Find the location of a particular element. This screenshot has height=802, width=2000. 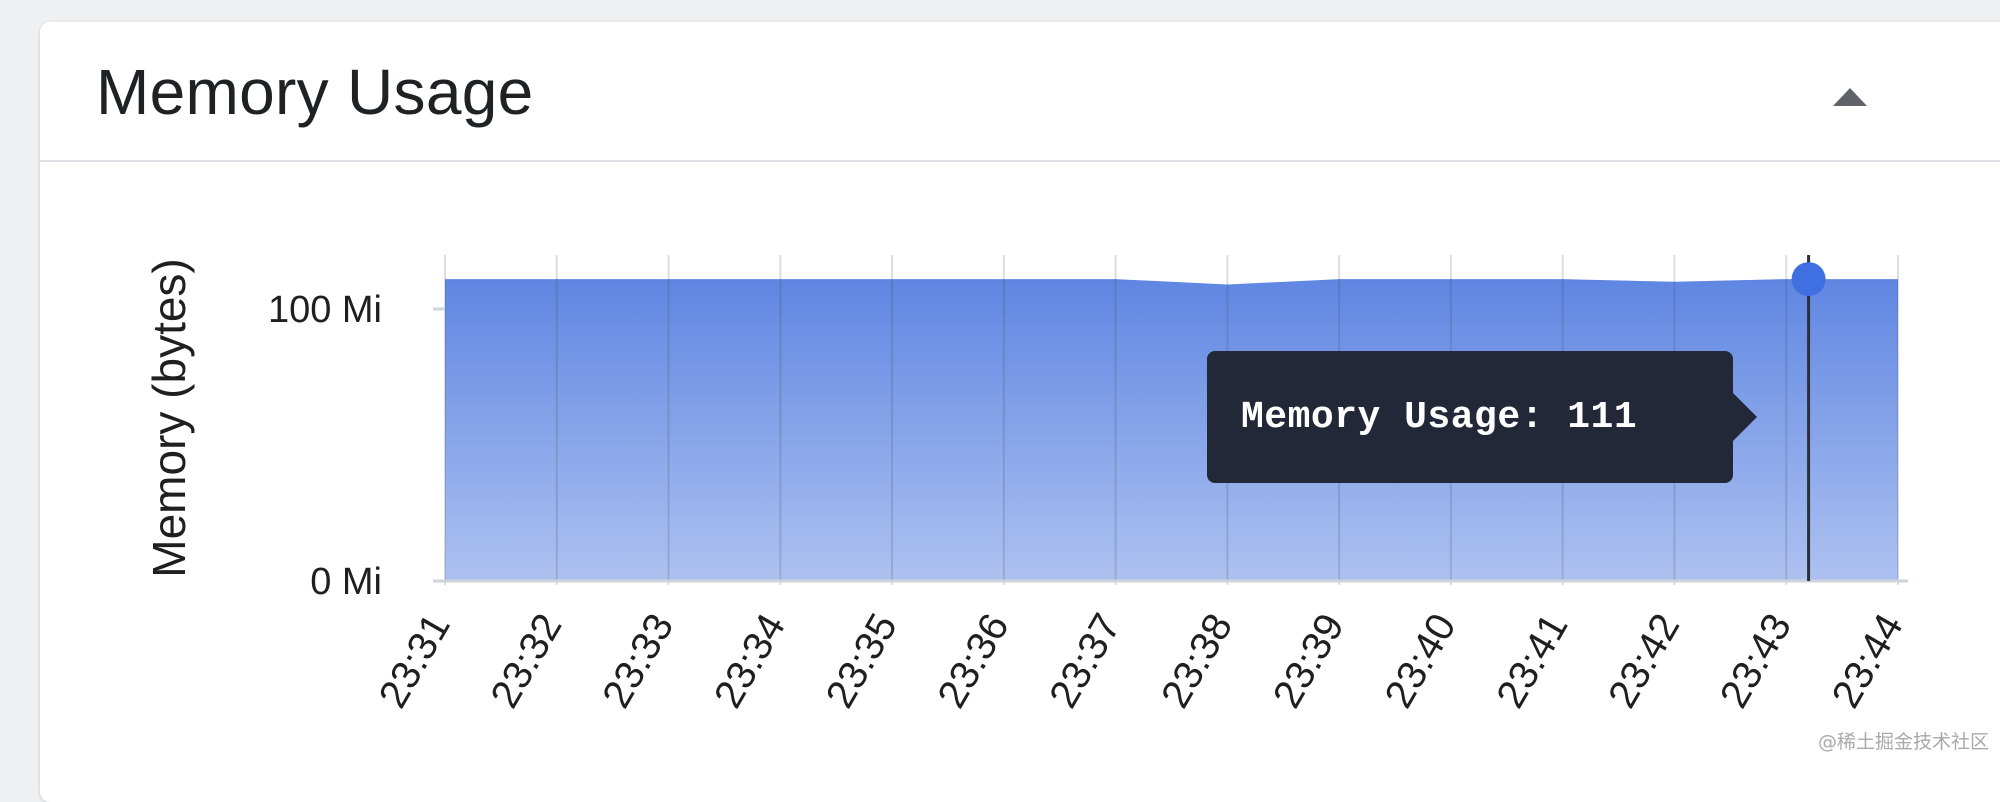

collapse-button is located at coordinates (1850, 97).